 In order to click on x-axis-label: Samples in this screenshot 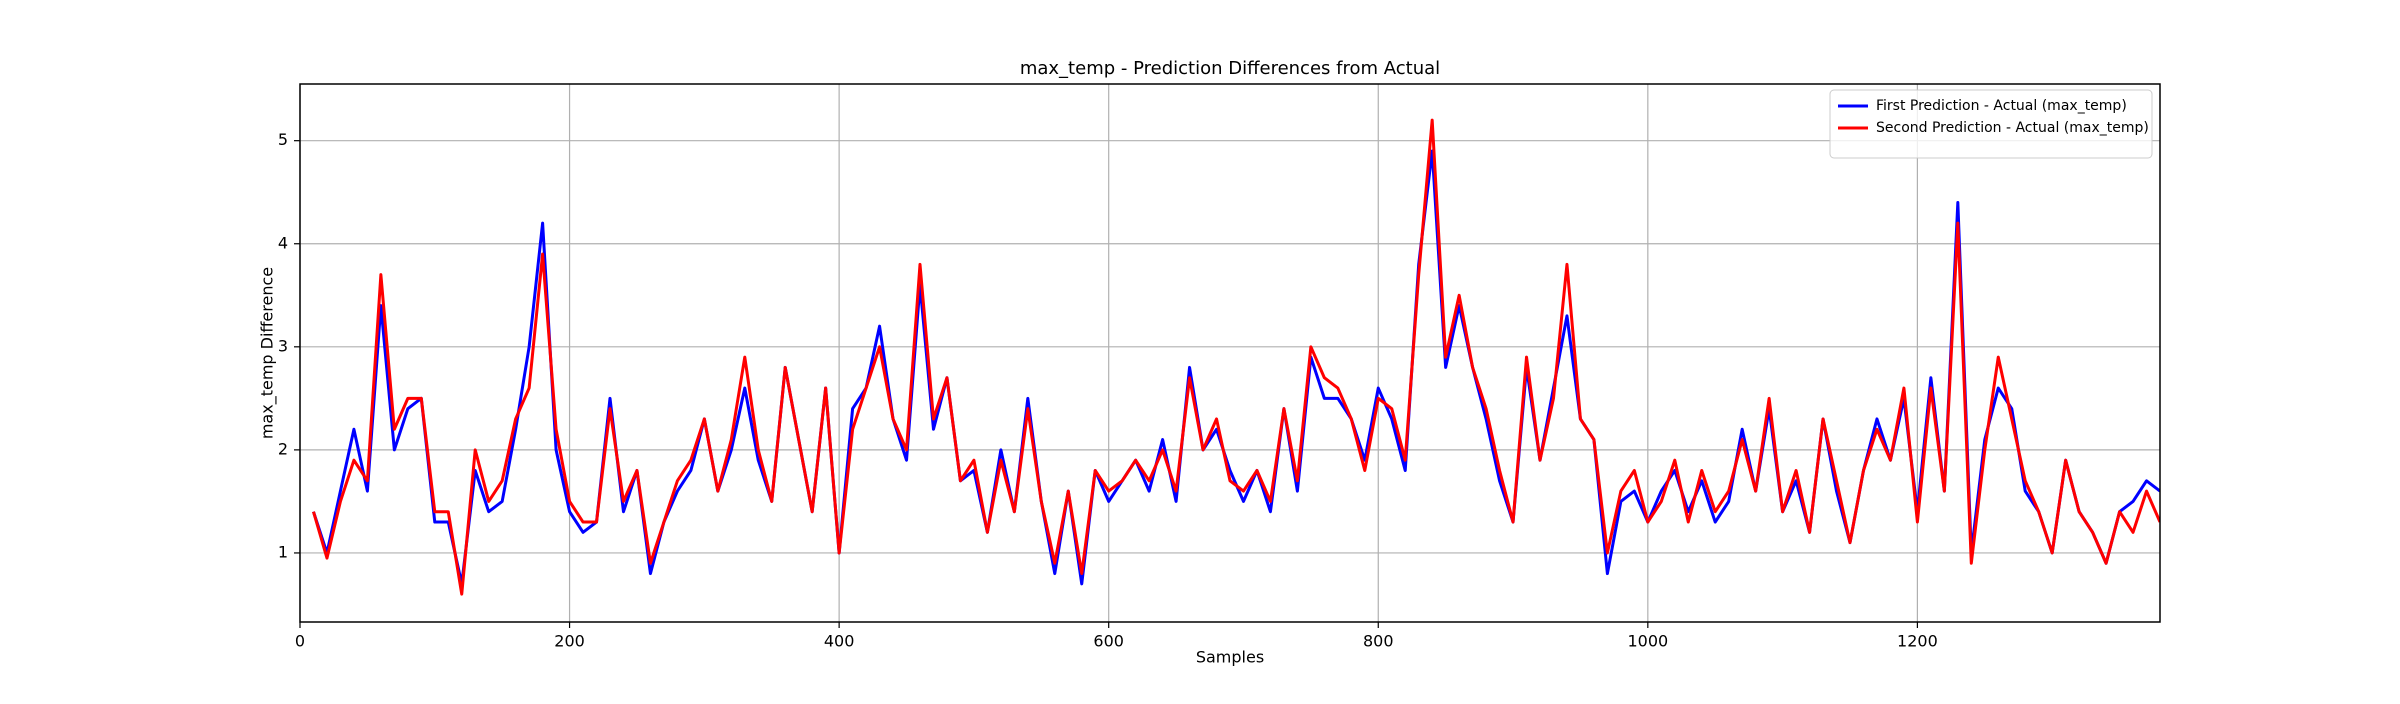, I will do `click(1230, 657)`.